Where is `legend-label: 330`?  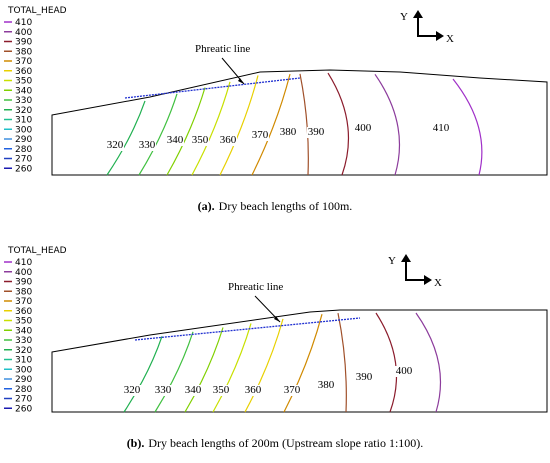
legend-label: 330 is located at coordinates (23, 101).